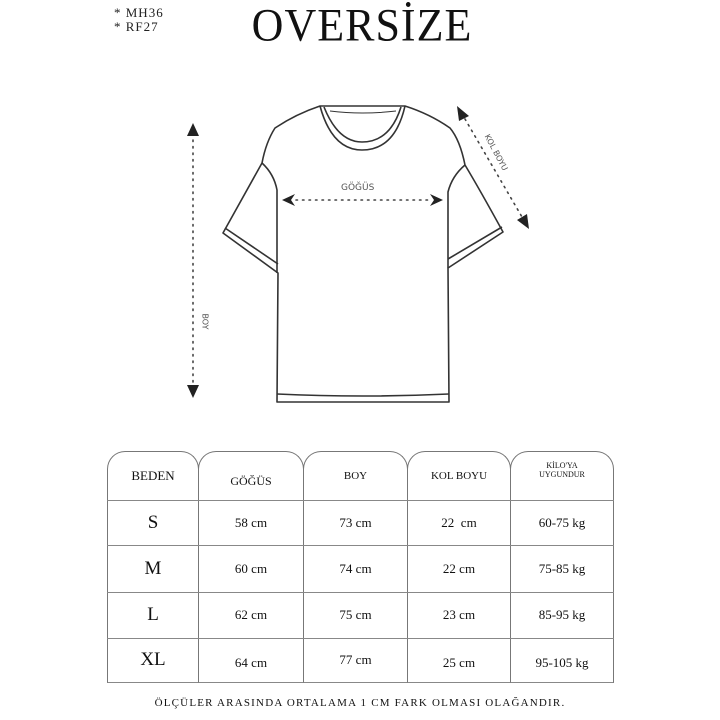  Describe the element at coordinates (355, 659) in the screenshot. I see `length-cell: 77 cm` at that location.